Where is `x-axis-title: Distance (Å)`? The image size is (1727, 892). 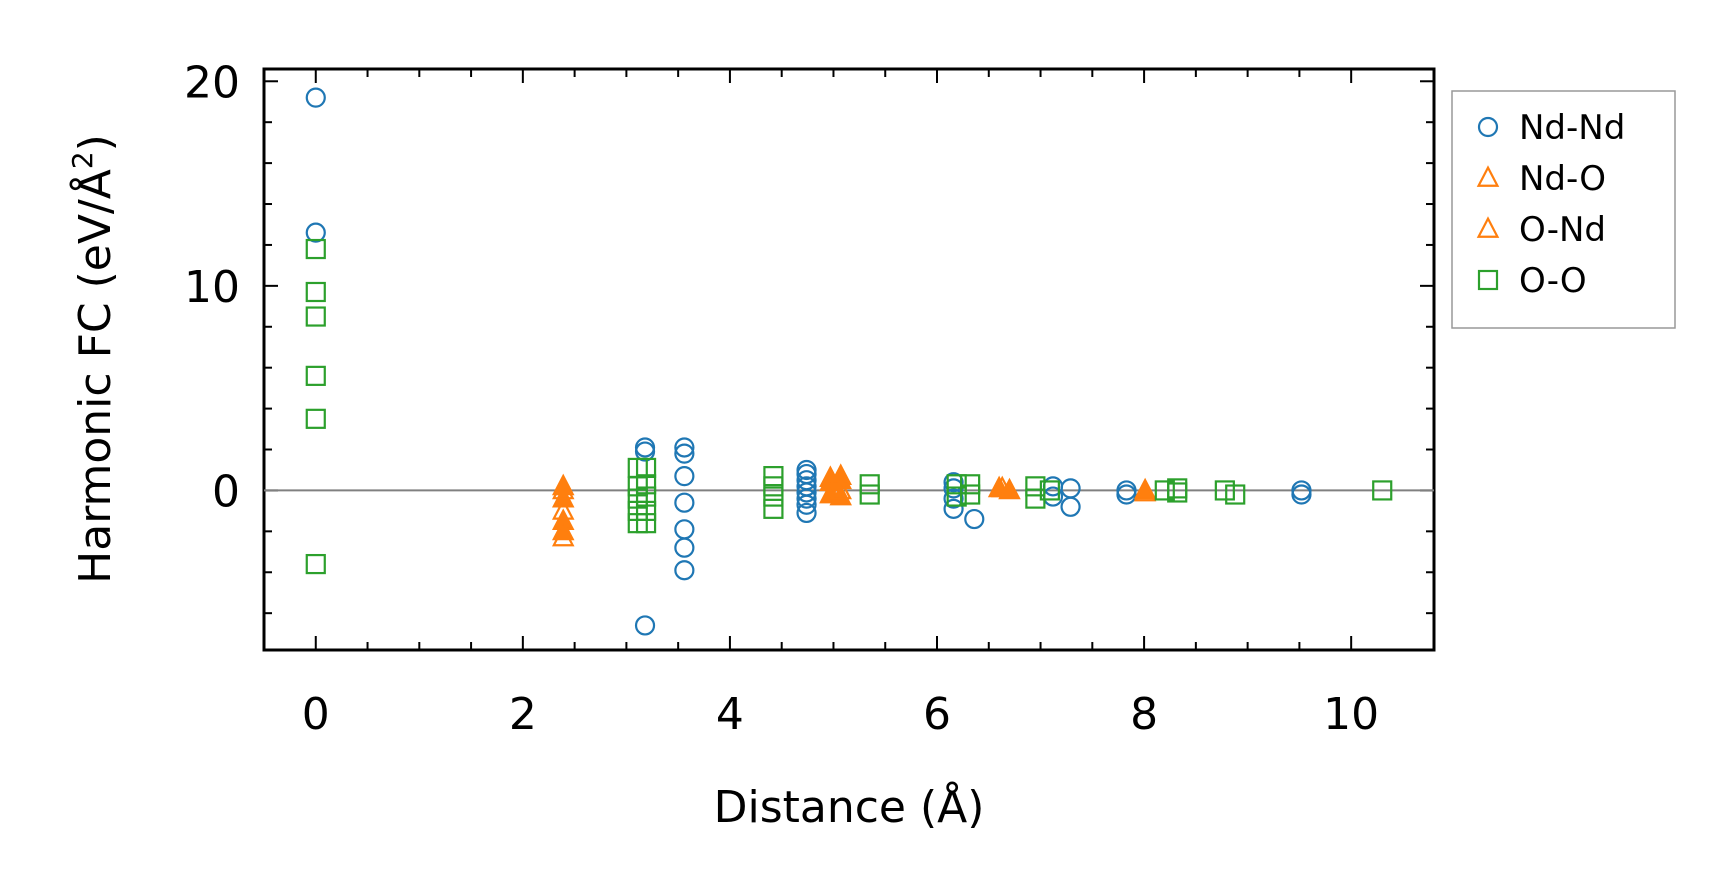 x-axis-title: Distance (Å) is located at coordinates (849, 806).